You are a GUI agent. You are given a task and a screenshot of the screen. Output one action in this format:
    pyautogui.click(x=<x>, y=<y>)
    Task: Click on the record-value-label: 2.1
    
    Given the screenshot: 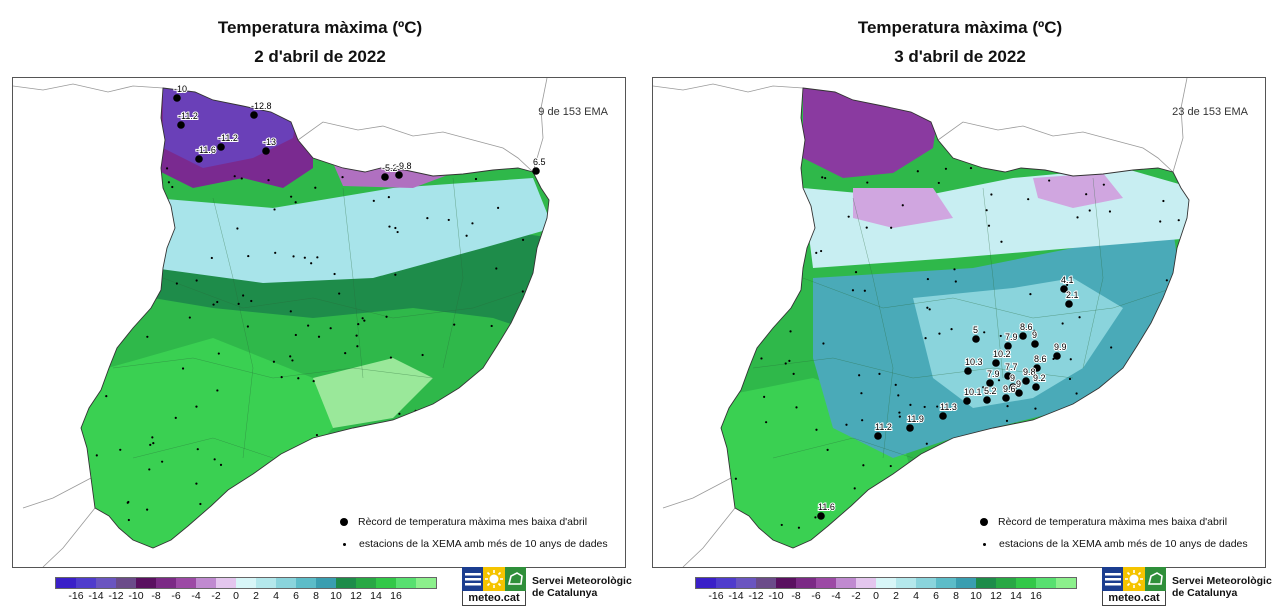 What is the action you would take?
    pyautogui.click(x=1072, y=295)
    